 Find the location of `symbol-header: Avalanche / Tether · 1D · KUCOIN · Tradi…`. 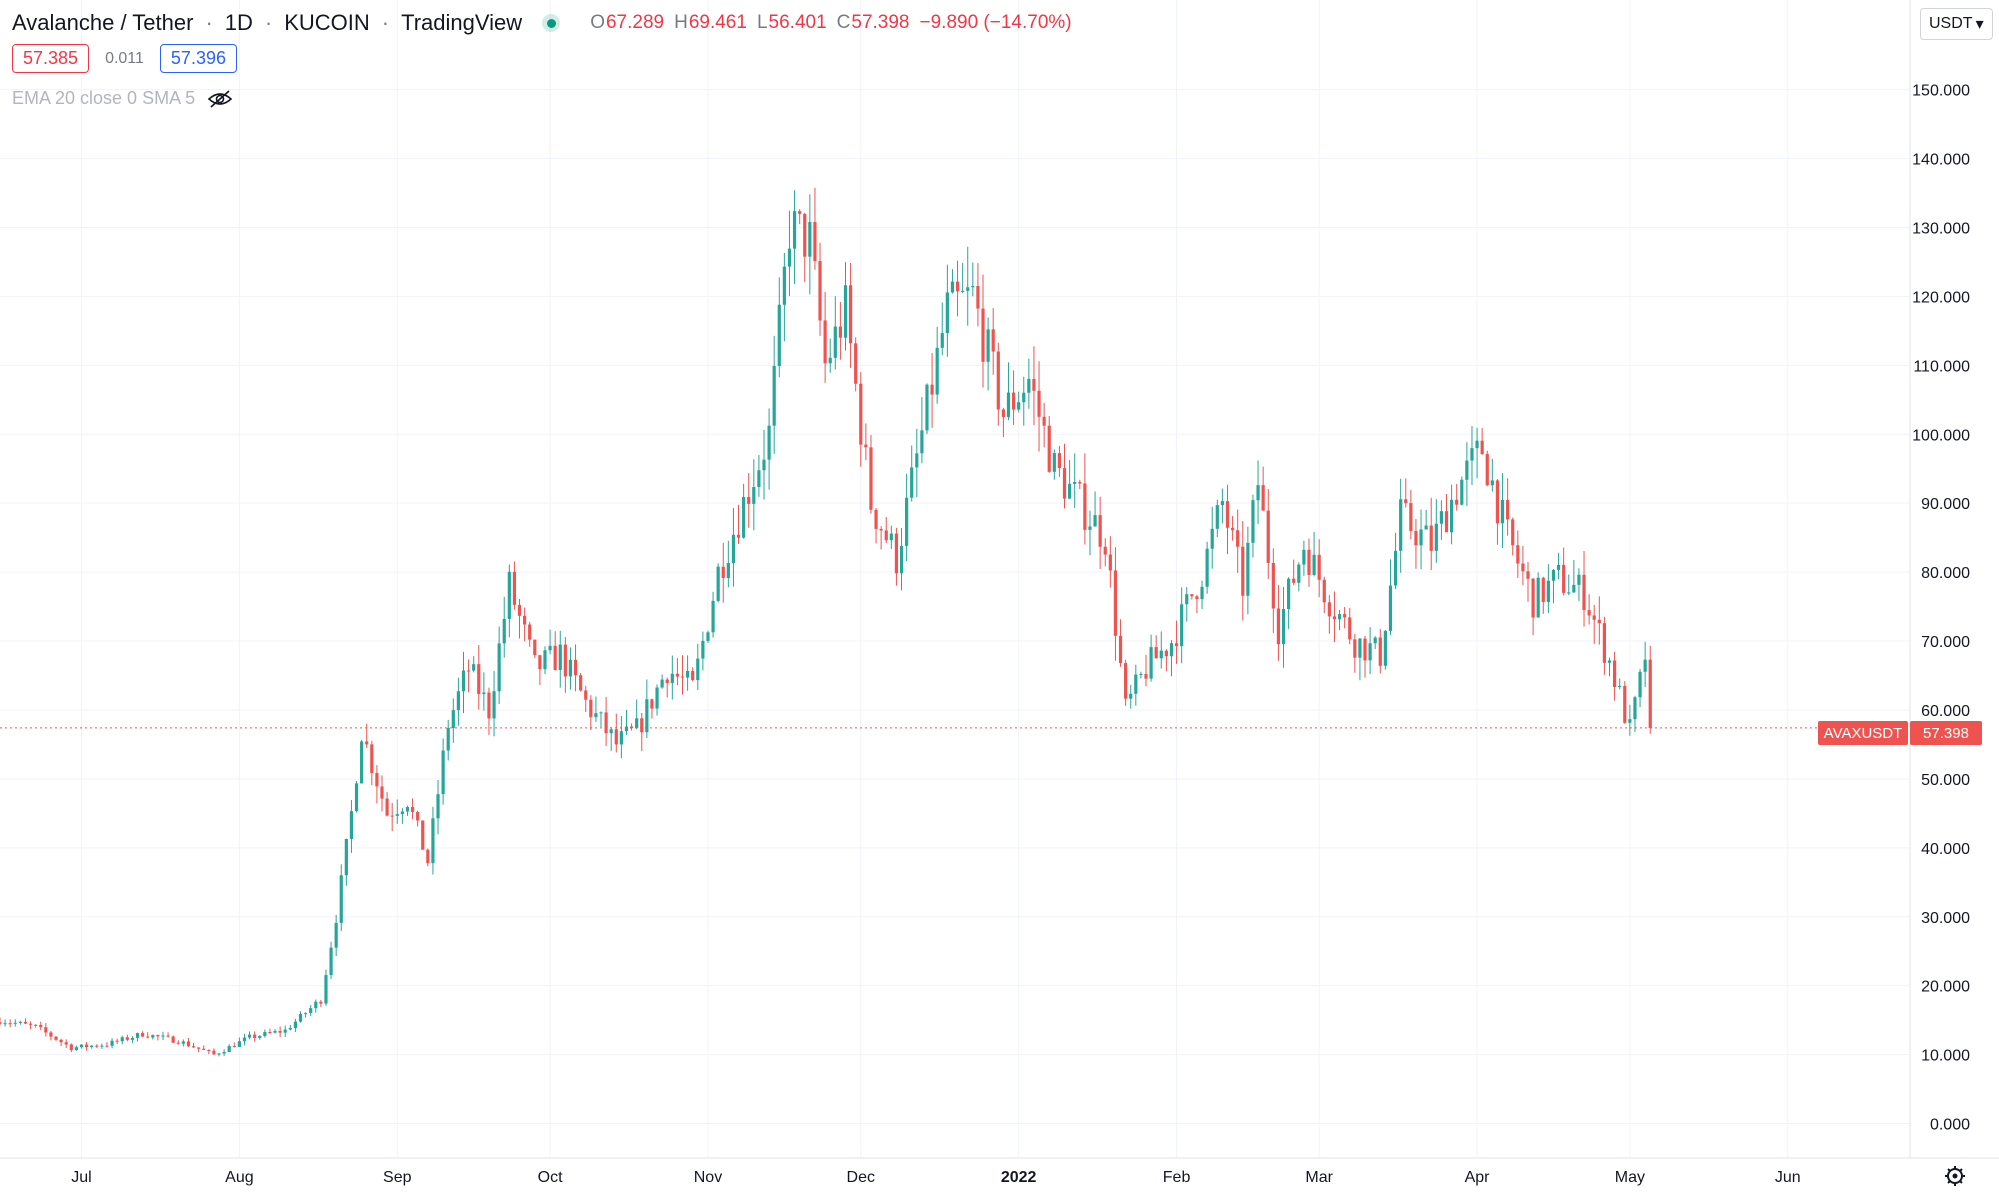

symbol-header: Avalanche / Tether · 1D · KUCOIN · Tradi… is located at coordinates (542, 23).